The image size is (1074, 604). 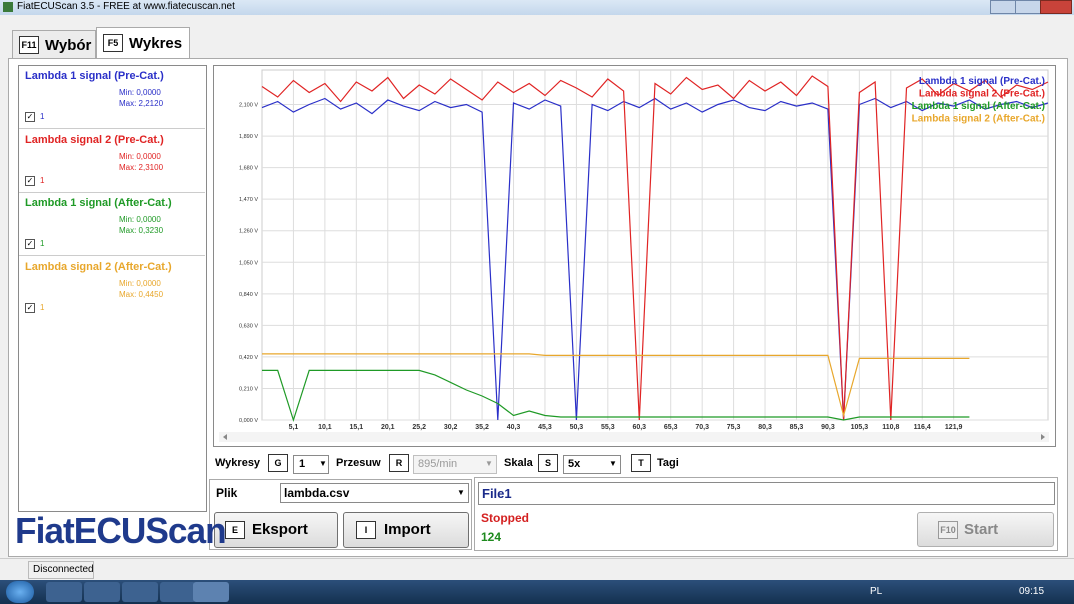 What do you see at coordinates (828, 427) in the screenshot?
I see `x-tick-label: 90,3` at bounding box center [828, 427].